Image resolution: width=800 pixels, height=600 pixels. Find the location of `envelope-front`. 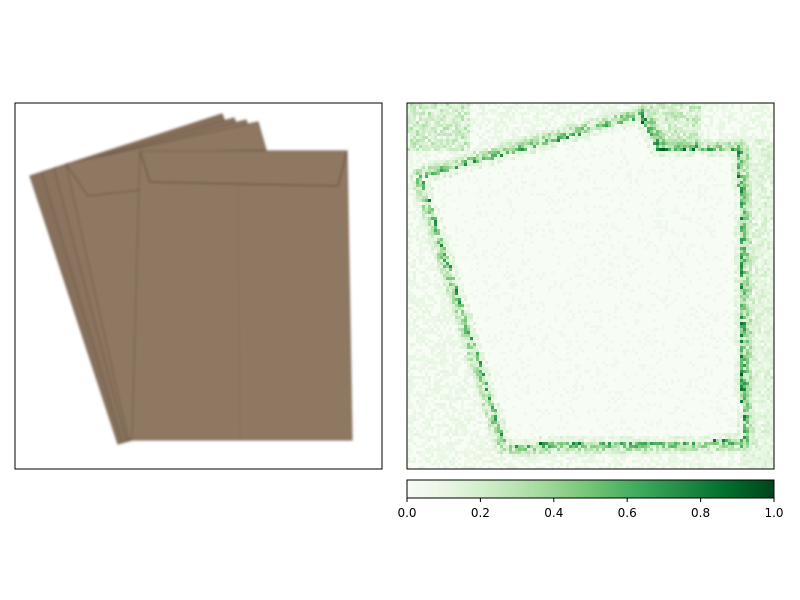

envelope-front is located at coordinates (242, 295).